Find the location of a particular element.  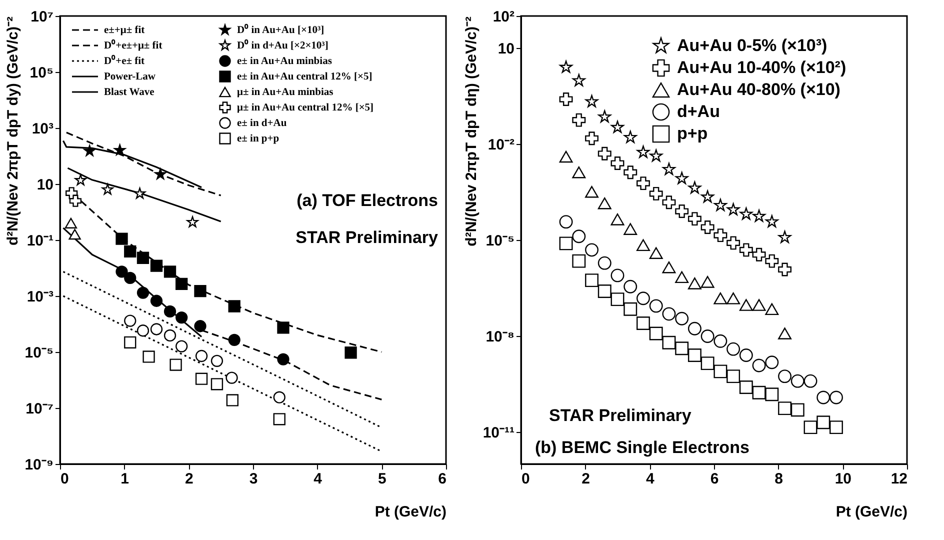

y-tick-label: 10⁻⁵ is located at coordinates (500, 241).